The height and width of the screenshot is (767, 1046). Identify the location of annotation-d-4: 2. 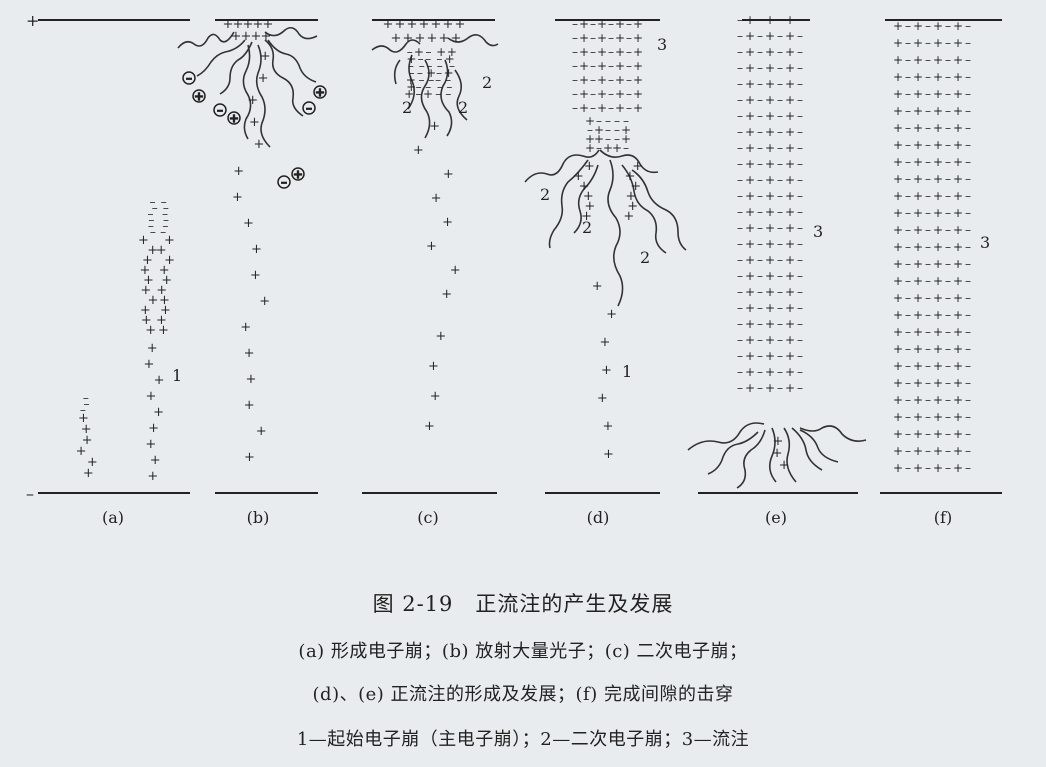
(645, 257).